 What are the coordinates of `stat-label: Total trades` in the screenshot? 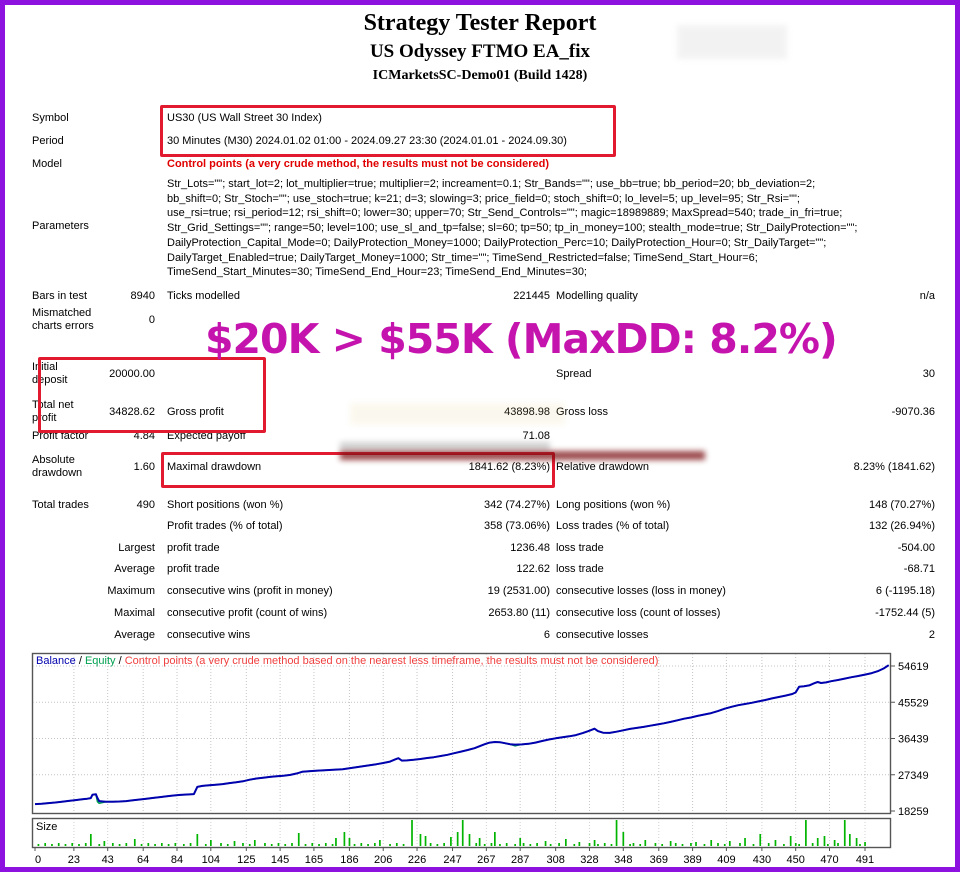 It's located at (60, 504).